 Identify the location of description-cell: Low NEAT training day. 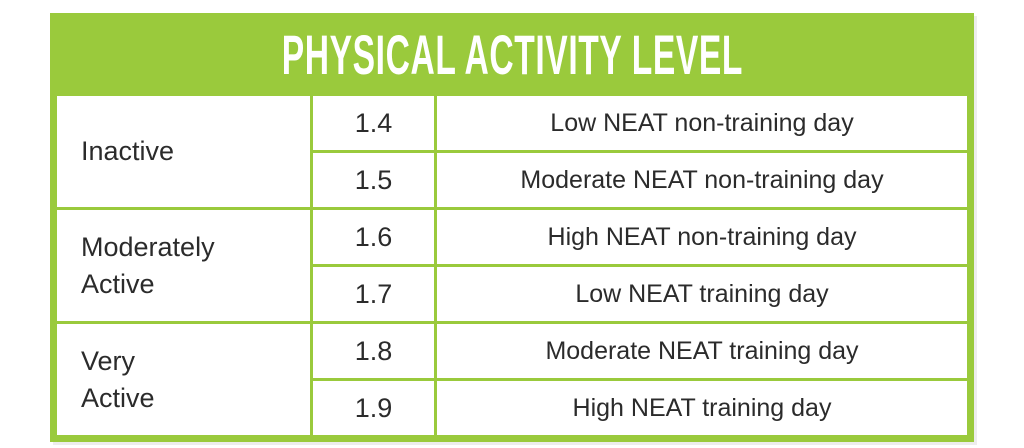
(702, 294).